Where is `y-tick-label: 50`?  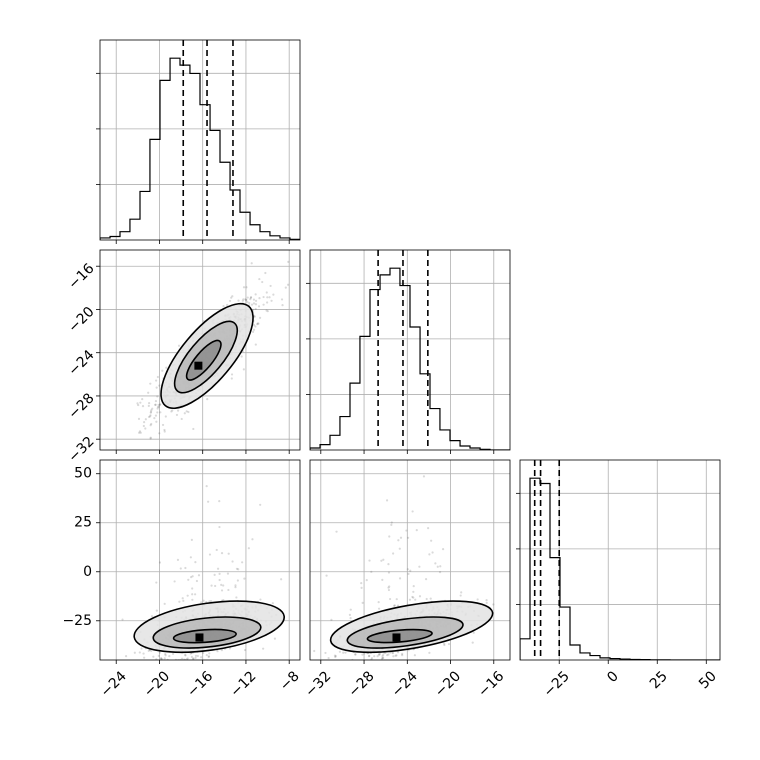 y-tick-label: 50 is located at coordinates (83, 474).